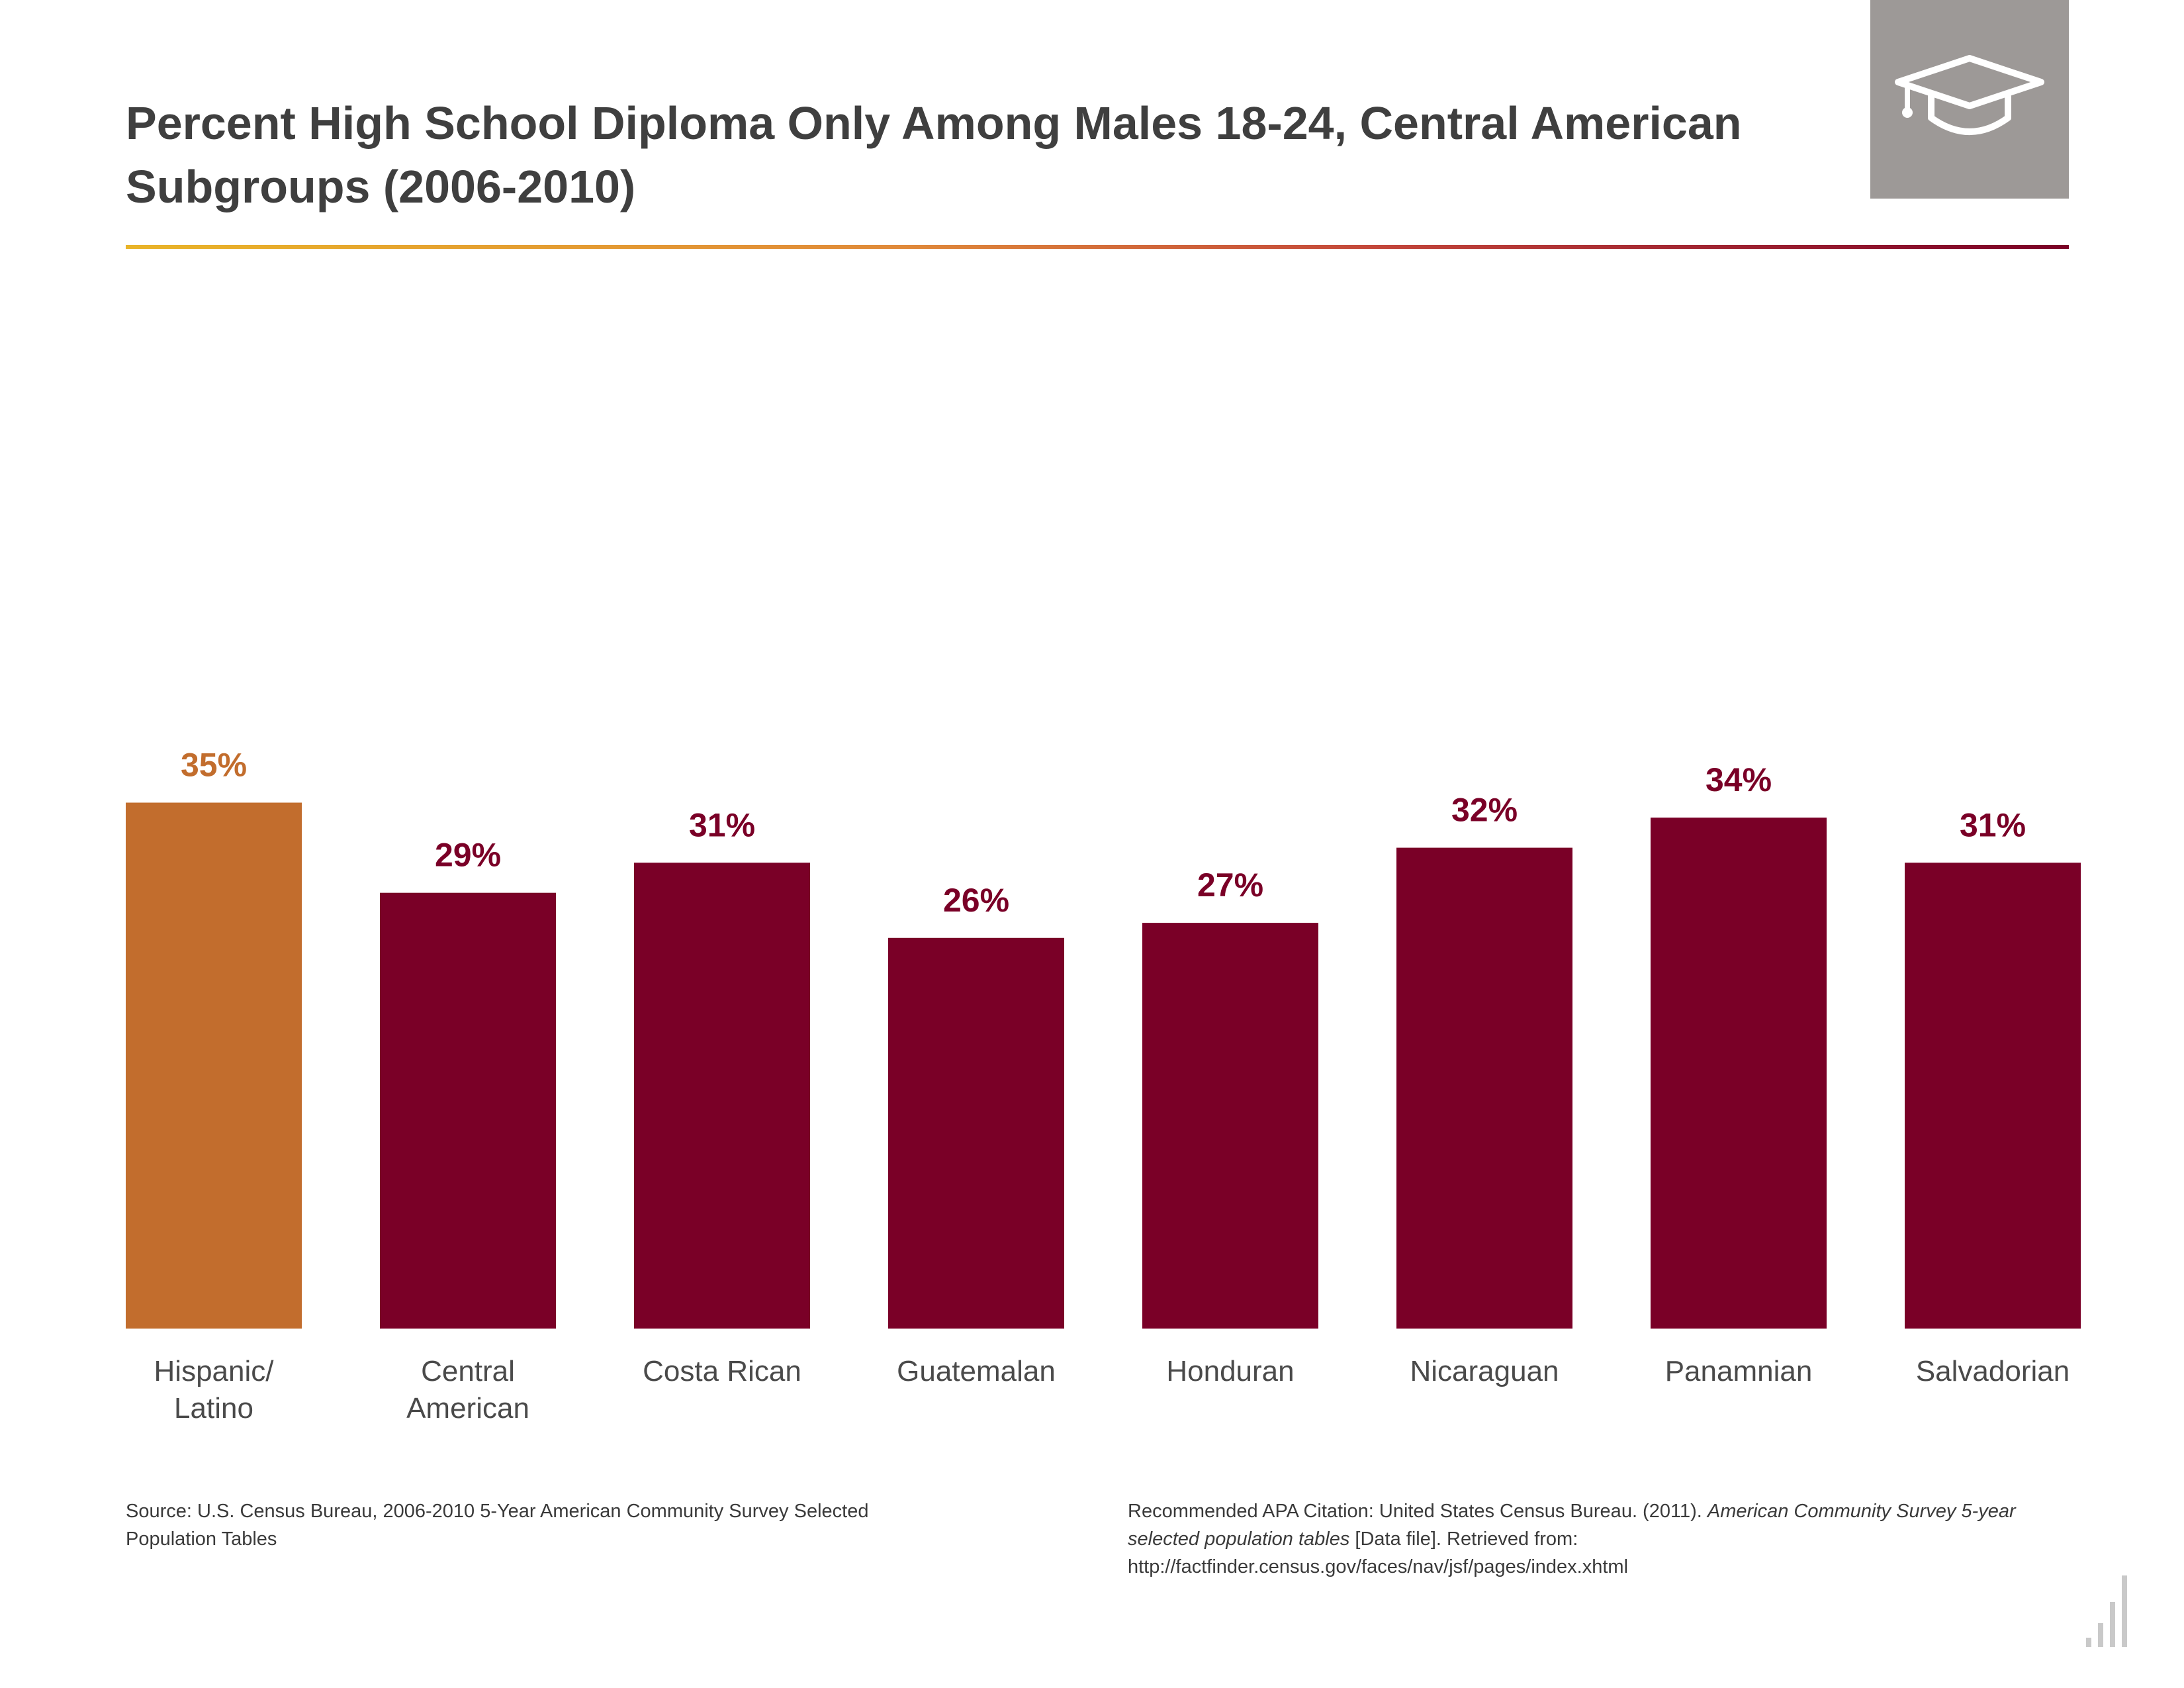 This screenshot has height=1688, width=2184. What do you see at coordinates (467, 1408) in the screenshot?
I see `category-label: American` at bounding box center [467, 1408].